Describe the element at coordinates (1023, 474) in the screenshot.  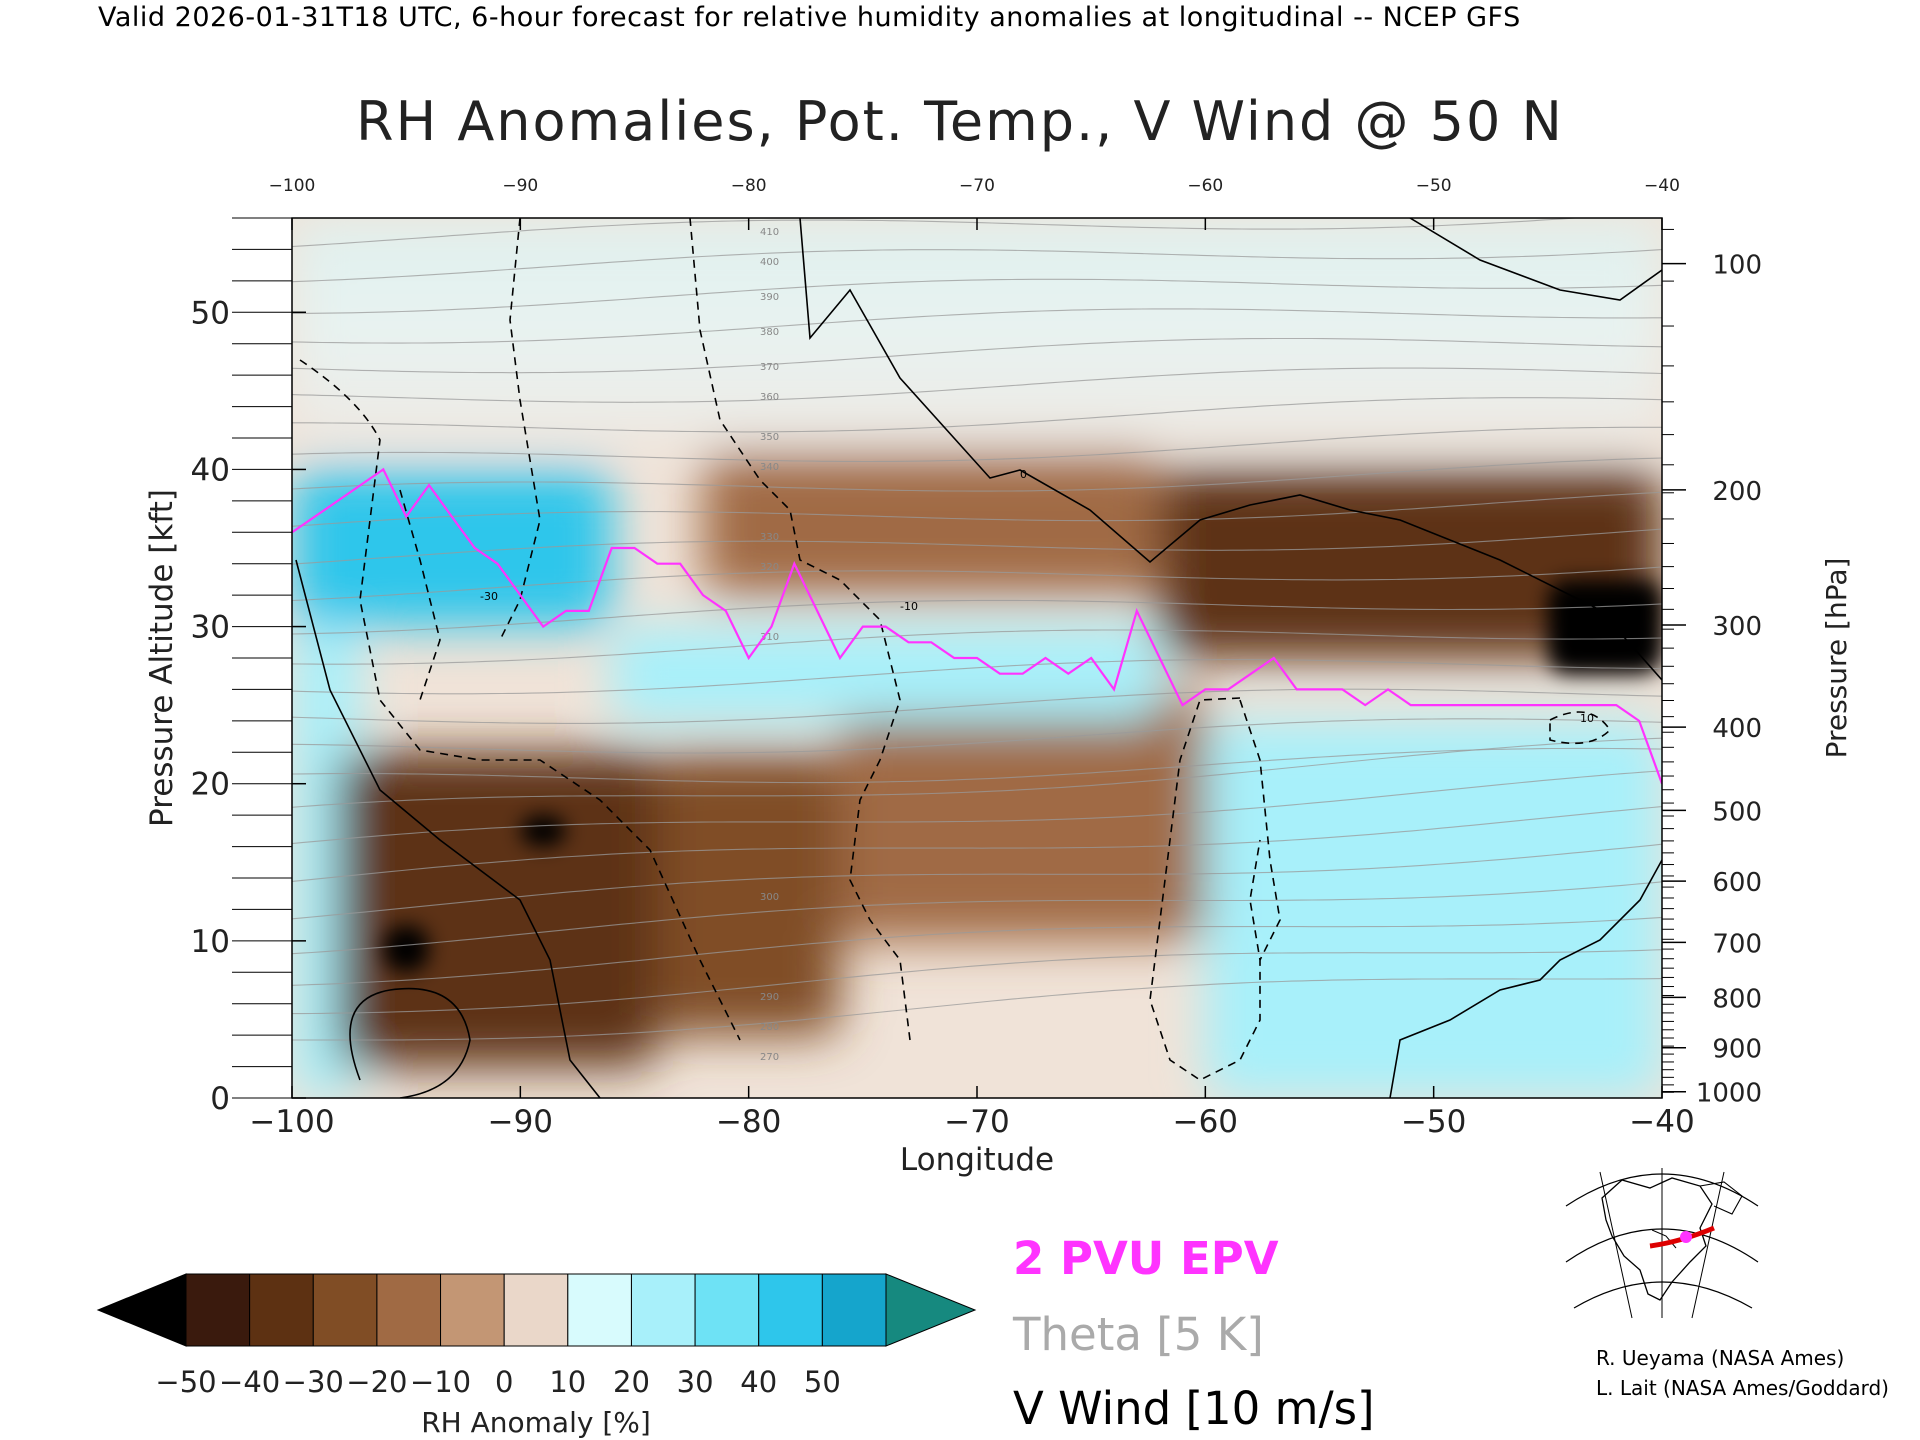
I see `v-wind-contour-label: 0` at that location.